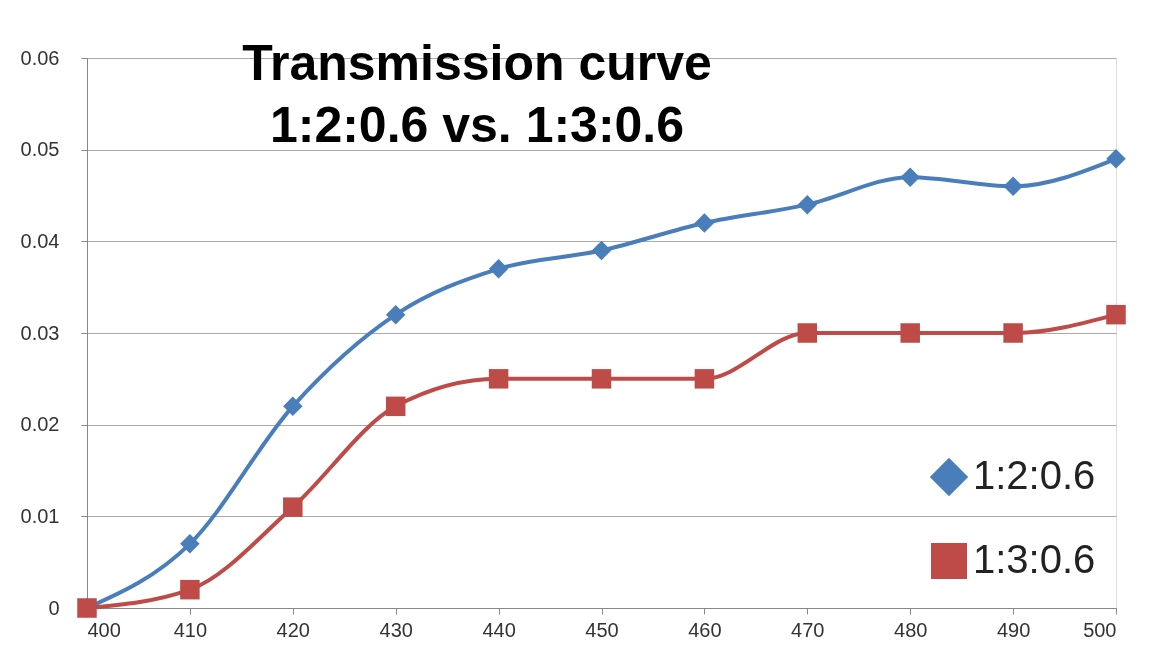  What do you see at coordinates (477, 94) in the screenshot?
I see `chart-title: Transmission curve 1:2:0.6 vs. 1:3:0.6` at bounding box center [477, 94].